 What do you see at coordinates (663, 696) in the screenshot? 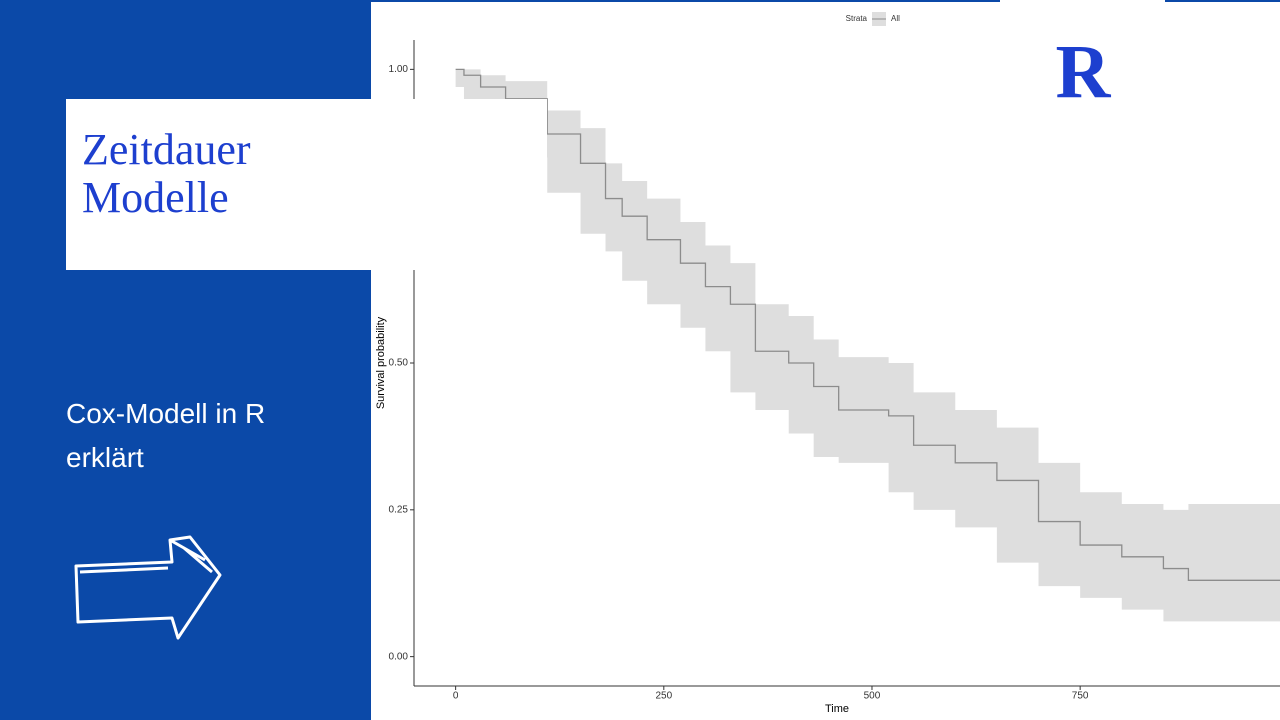
I see `x-tick-label: 250` at bounding box center [663, 696].